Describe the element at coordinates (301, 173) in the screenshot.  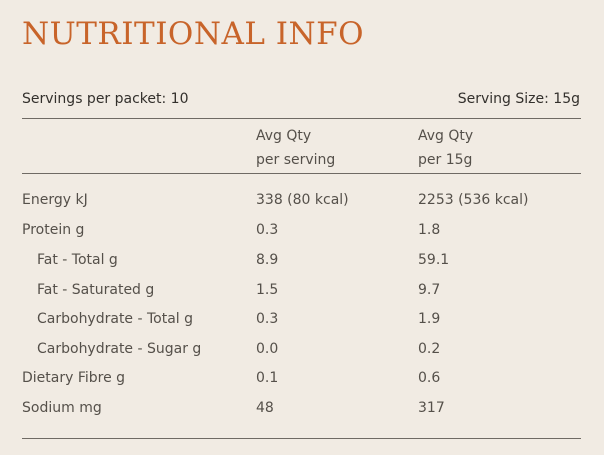
I see `divider-header` at that location.